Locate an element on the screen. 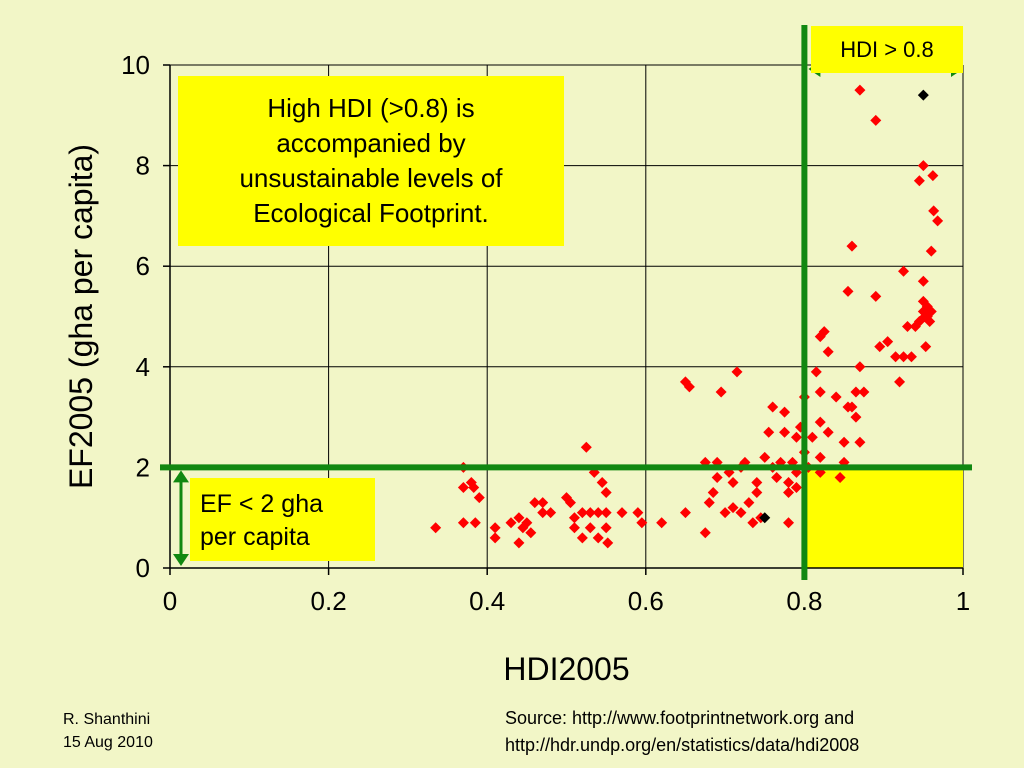 The width and height of the screenshot is (1024, 768). y-tick-label: 8 is located at coordinates (143, 166).